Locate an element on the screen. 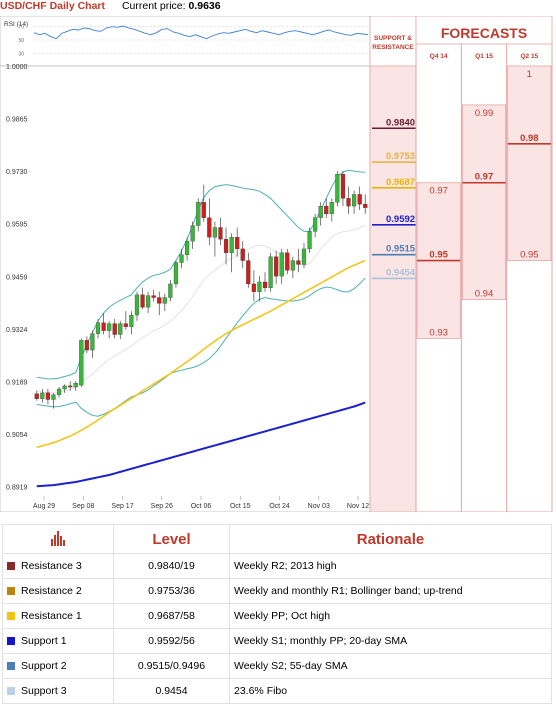  level-label: 0.9840 is located at coordinates (400, 122).